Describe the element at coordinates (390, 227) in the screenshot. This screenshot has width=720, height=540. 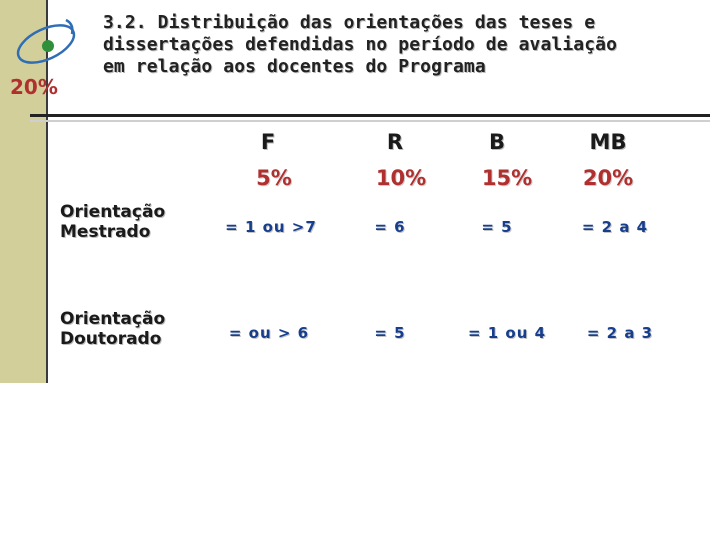
I see `cell-mestrado-r: = 6` at that location.